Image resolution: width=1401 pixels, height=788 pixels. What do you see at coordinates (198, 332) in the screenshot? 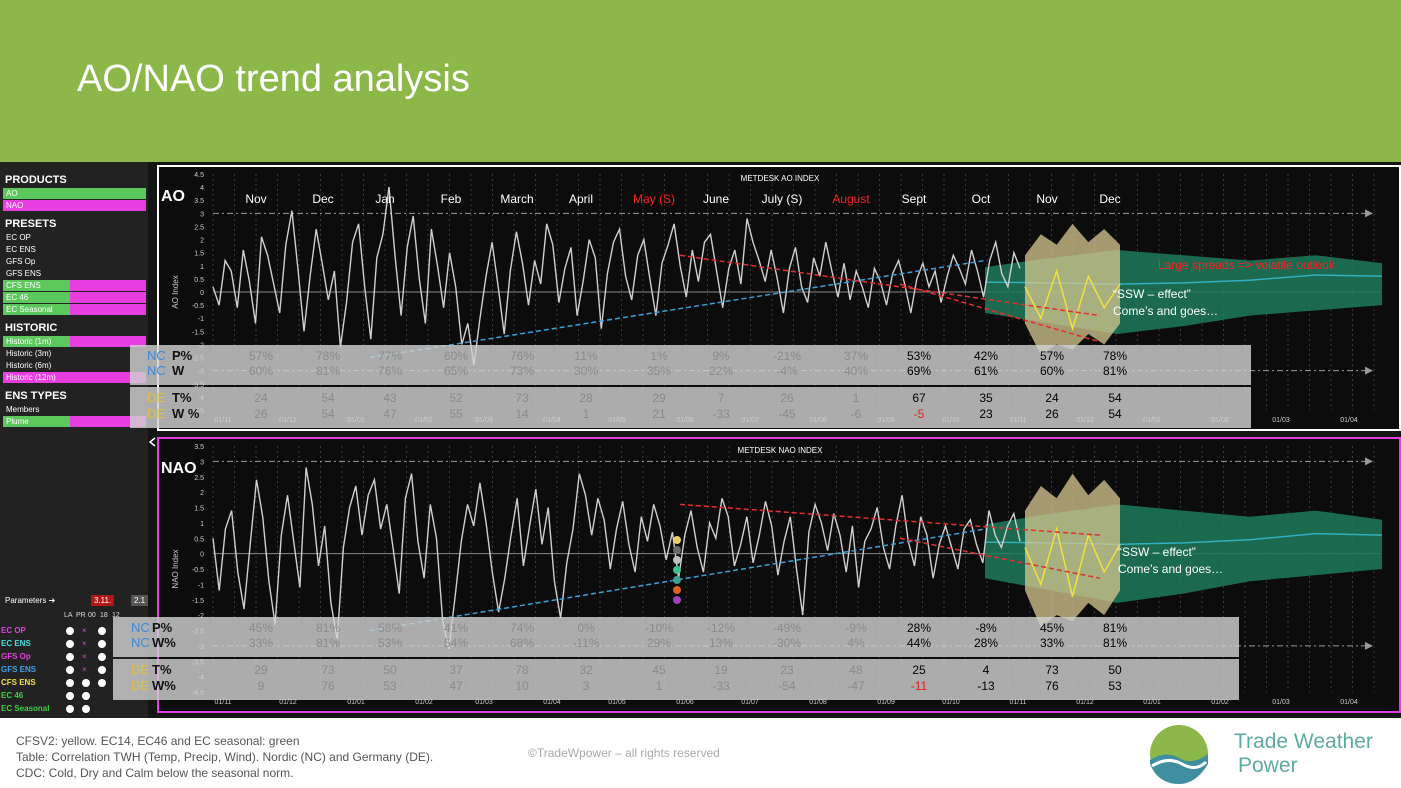
I see `y-tick-label: -1.5` at bounding box center [198, 332].